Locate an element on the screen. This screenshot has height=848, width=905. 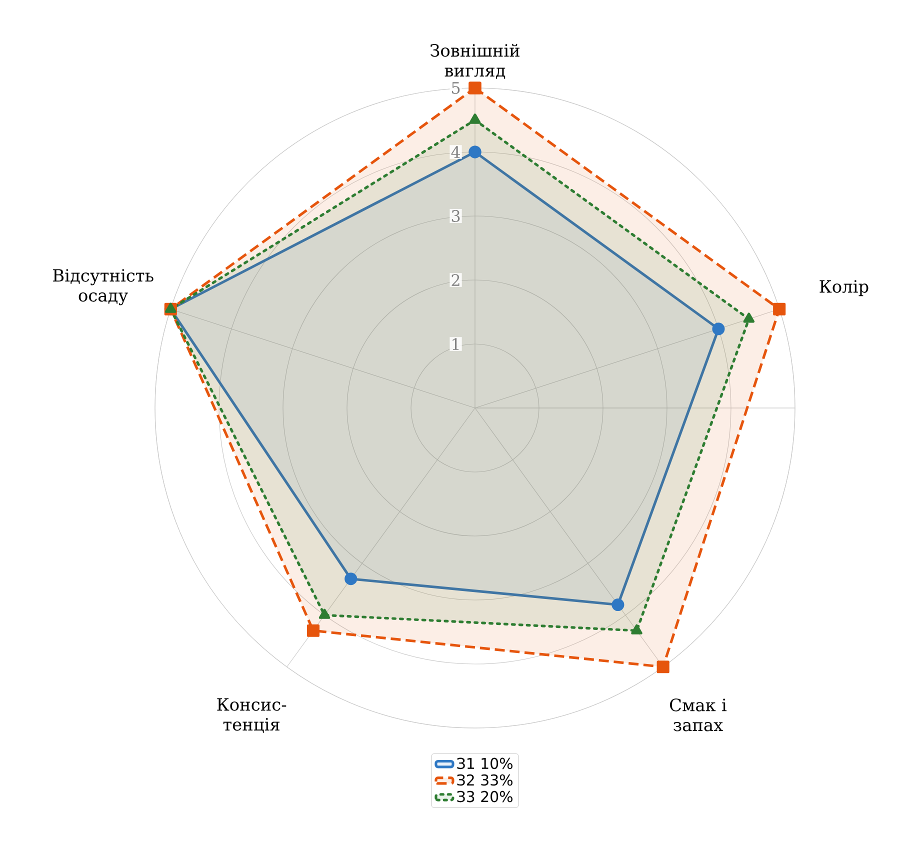
y-tick-label: 2 is located at coordinates (456, 280).